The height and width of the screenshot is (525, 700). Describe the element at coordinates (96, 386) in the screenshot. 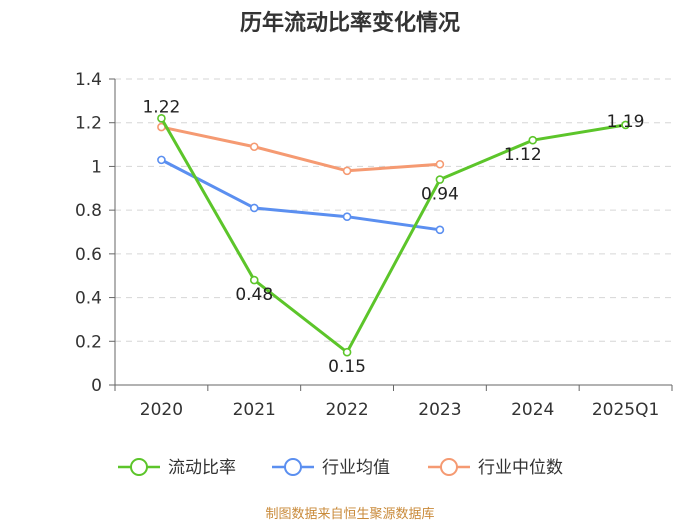

I see `y-tick-label: 0` at that location.